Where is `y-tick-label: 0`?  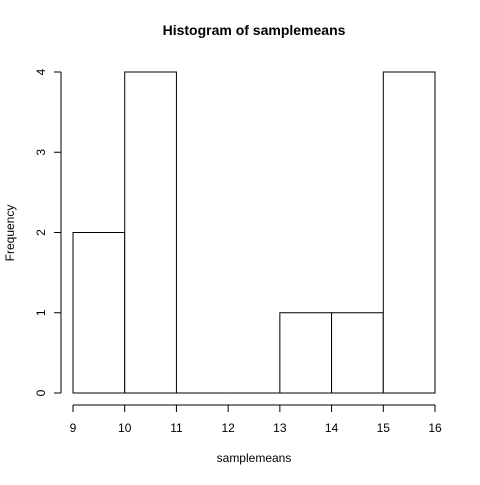
y-tick-label: 0 is located at coordinates (41, 392).